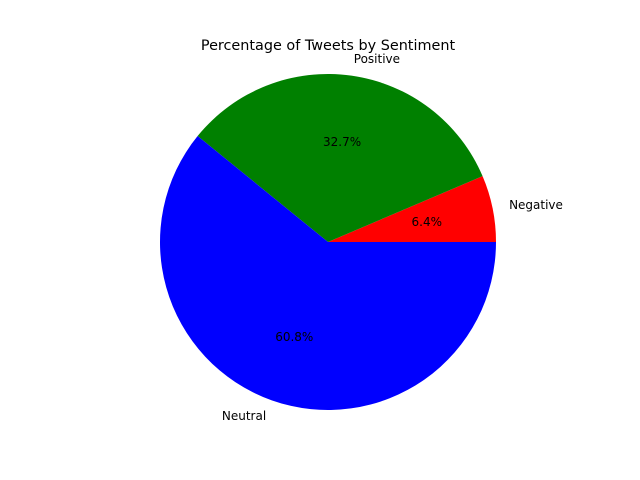  What do you see at coordinates (342, 142) in the screenshot?
I see `pct-label-positive: 32.7%` at bounding box center [342, 142].